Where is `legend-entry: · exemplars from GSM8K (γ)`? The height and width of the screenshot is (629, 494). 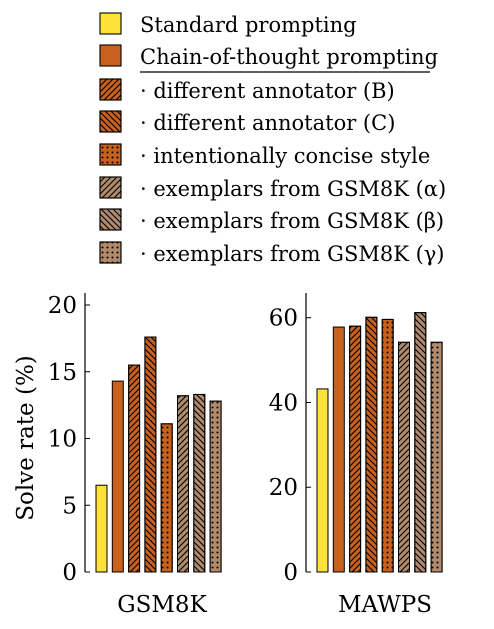 legend-entry: · exemplars from GSM8K (γ) is located at coordinates (272, 253).